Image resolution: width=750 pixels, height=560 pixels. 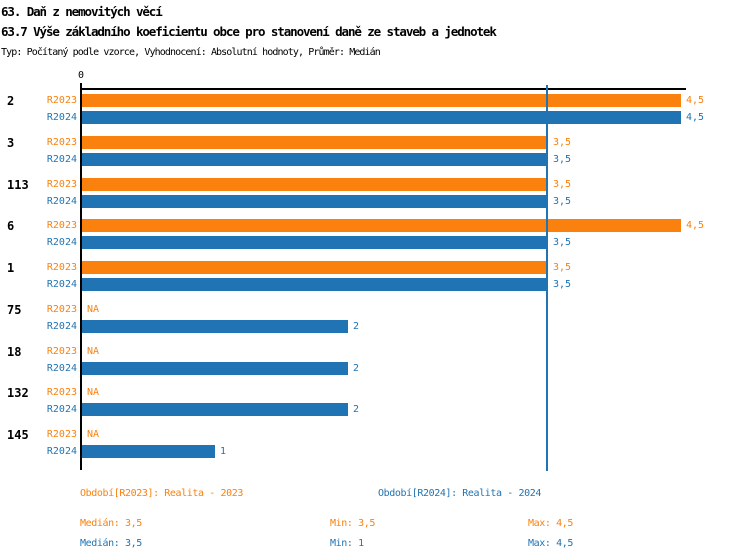 What do you see at coordinates (383, 89) in the screenshot?
I see `axis-top-line` at bounding box center [383, 89].